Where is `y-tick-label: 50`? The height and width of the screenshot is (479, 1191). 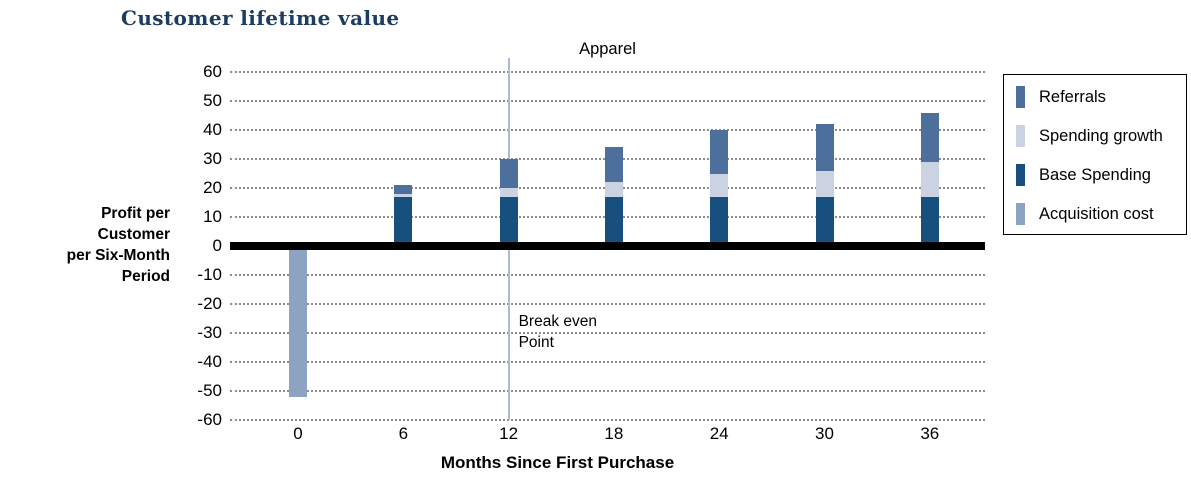 y-tick-label: 50 is located at coordinates (212, 100).